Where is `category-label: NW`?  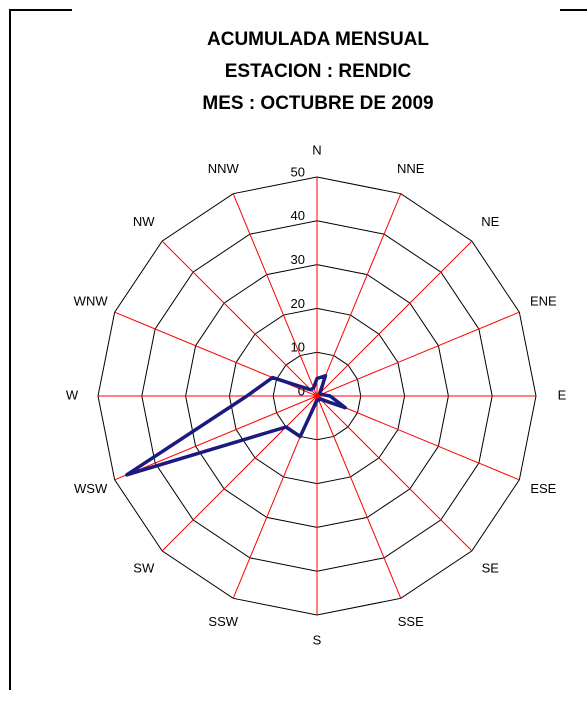
category-label: NW is located at coordinates (144, 221).